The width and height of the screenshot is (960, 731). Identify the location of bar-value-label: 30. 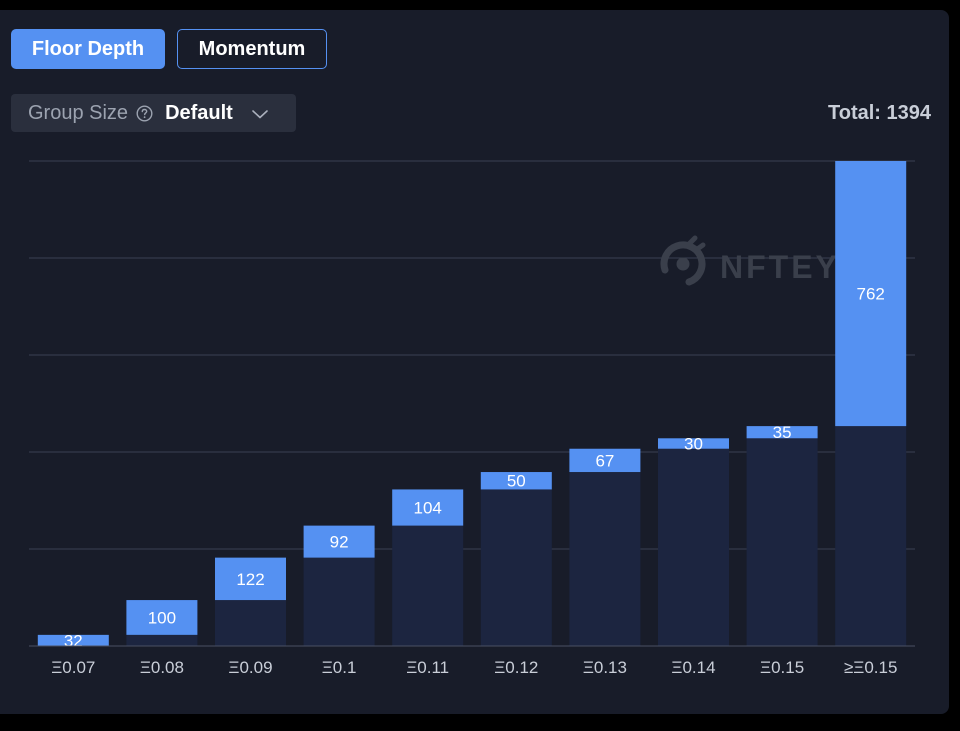
(693, 444).